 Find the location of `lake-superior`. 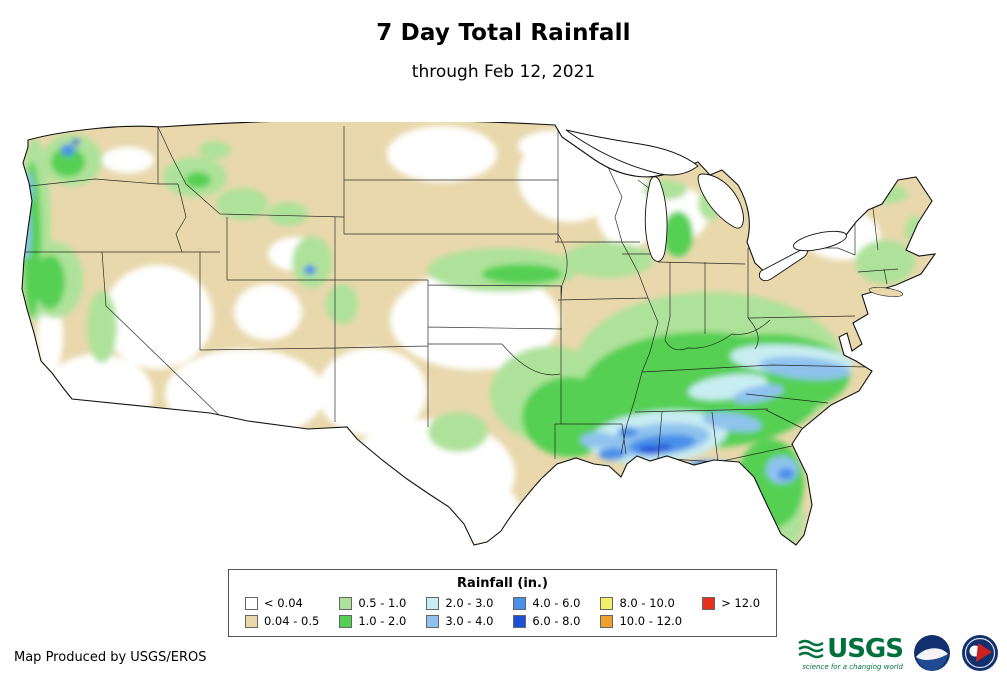

lake-superior is located at coordinates (632, 152).